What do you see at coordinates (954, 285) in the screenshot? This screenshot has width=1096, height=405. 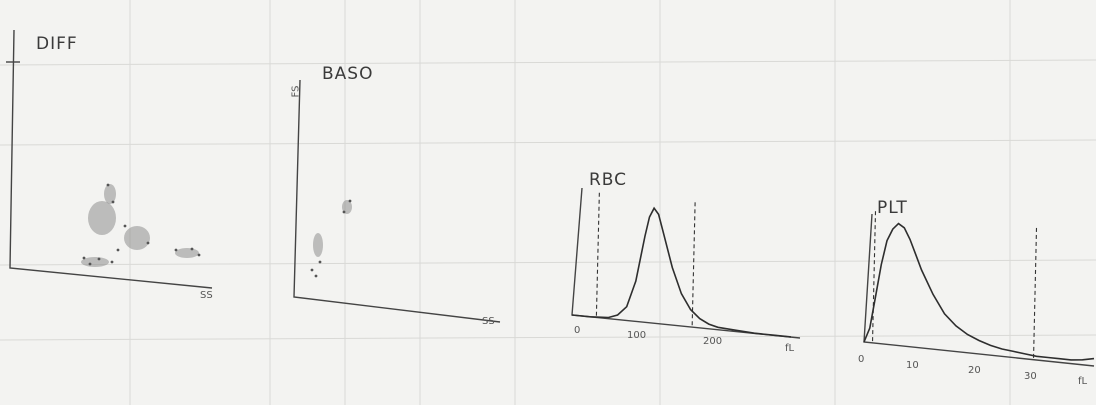 I see `plt-discriminators` at bounding box center [954, 285].